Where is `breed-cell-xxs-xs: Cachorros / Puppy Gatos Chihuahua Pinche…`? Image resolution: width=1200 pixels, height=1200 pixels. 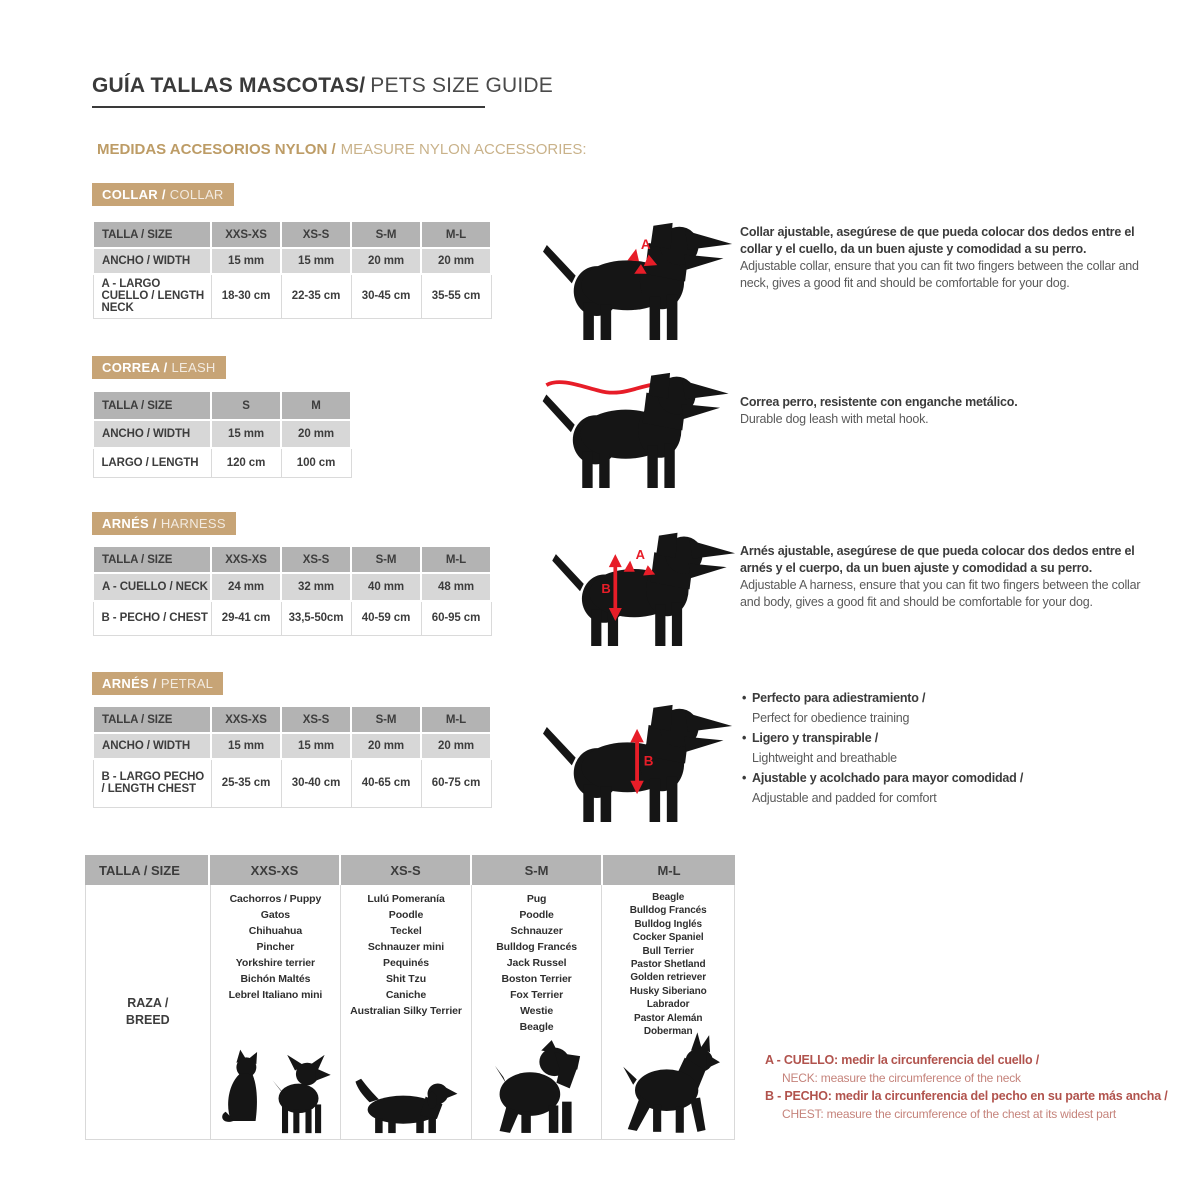 breed-cell-xxs-xs: Cachorros / Puppy Gatos Chihuahua Pinche… is located at coordinates (276, 1012).